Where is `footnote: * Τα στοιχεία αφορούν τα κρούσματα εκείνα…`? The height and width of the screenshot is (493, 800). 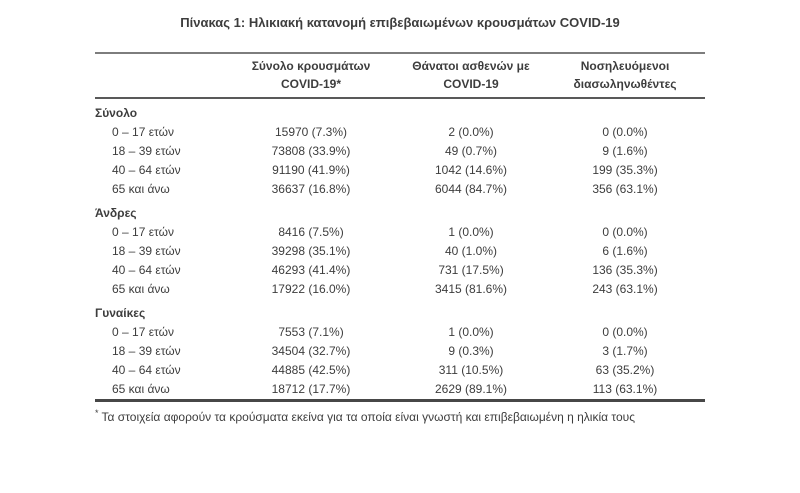 footnote: * Τα στοιχεία αφορούν τα κρούσματα εκείνα… is located at coordinates (400, 415).